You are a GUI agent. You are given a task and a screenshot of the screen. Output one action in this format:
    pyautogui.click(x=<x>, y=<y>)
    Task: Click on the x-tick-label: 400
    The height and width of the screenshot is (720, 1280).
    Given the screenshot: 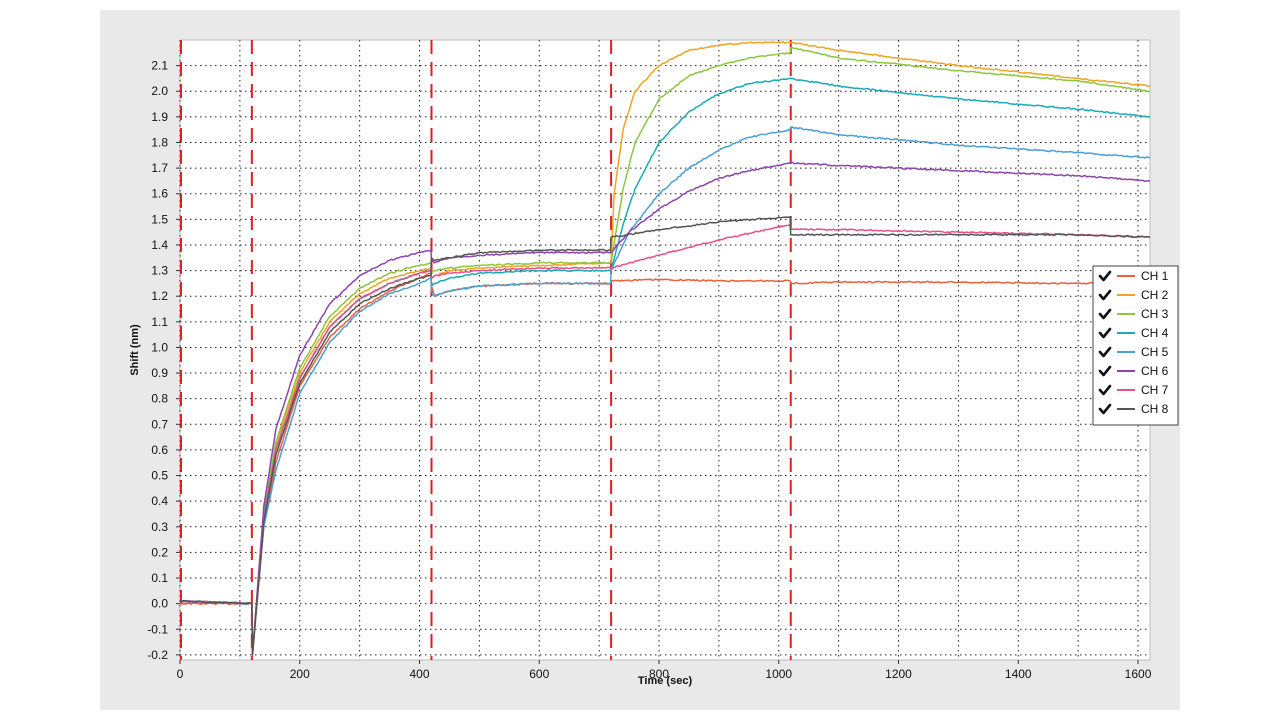 What is the action you would take?
    pyautogui.click(x=419, y=674)
    